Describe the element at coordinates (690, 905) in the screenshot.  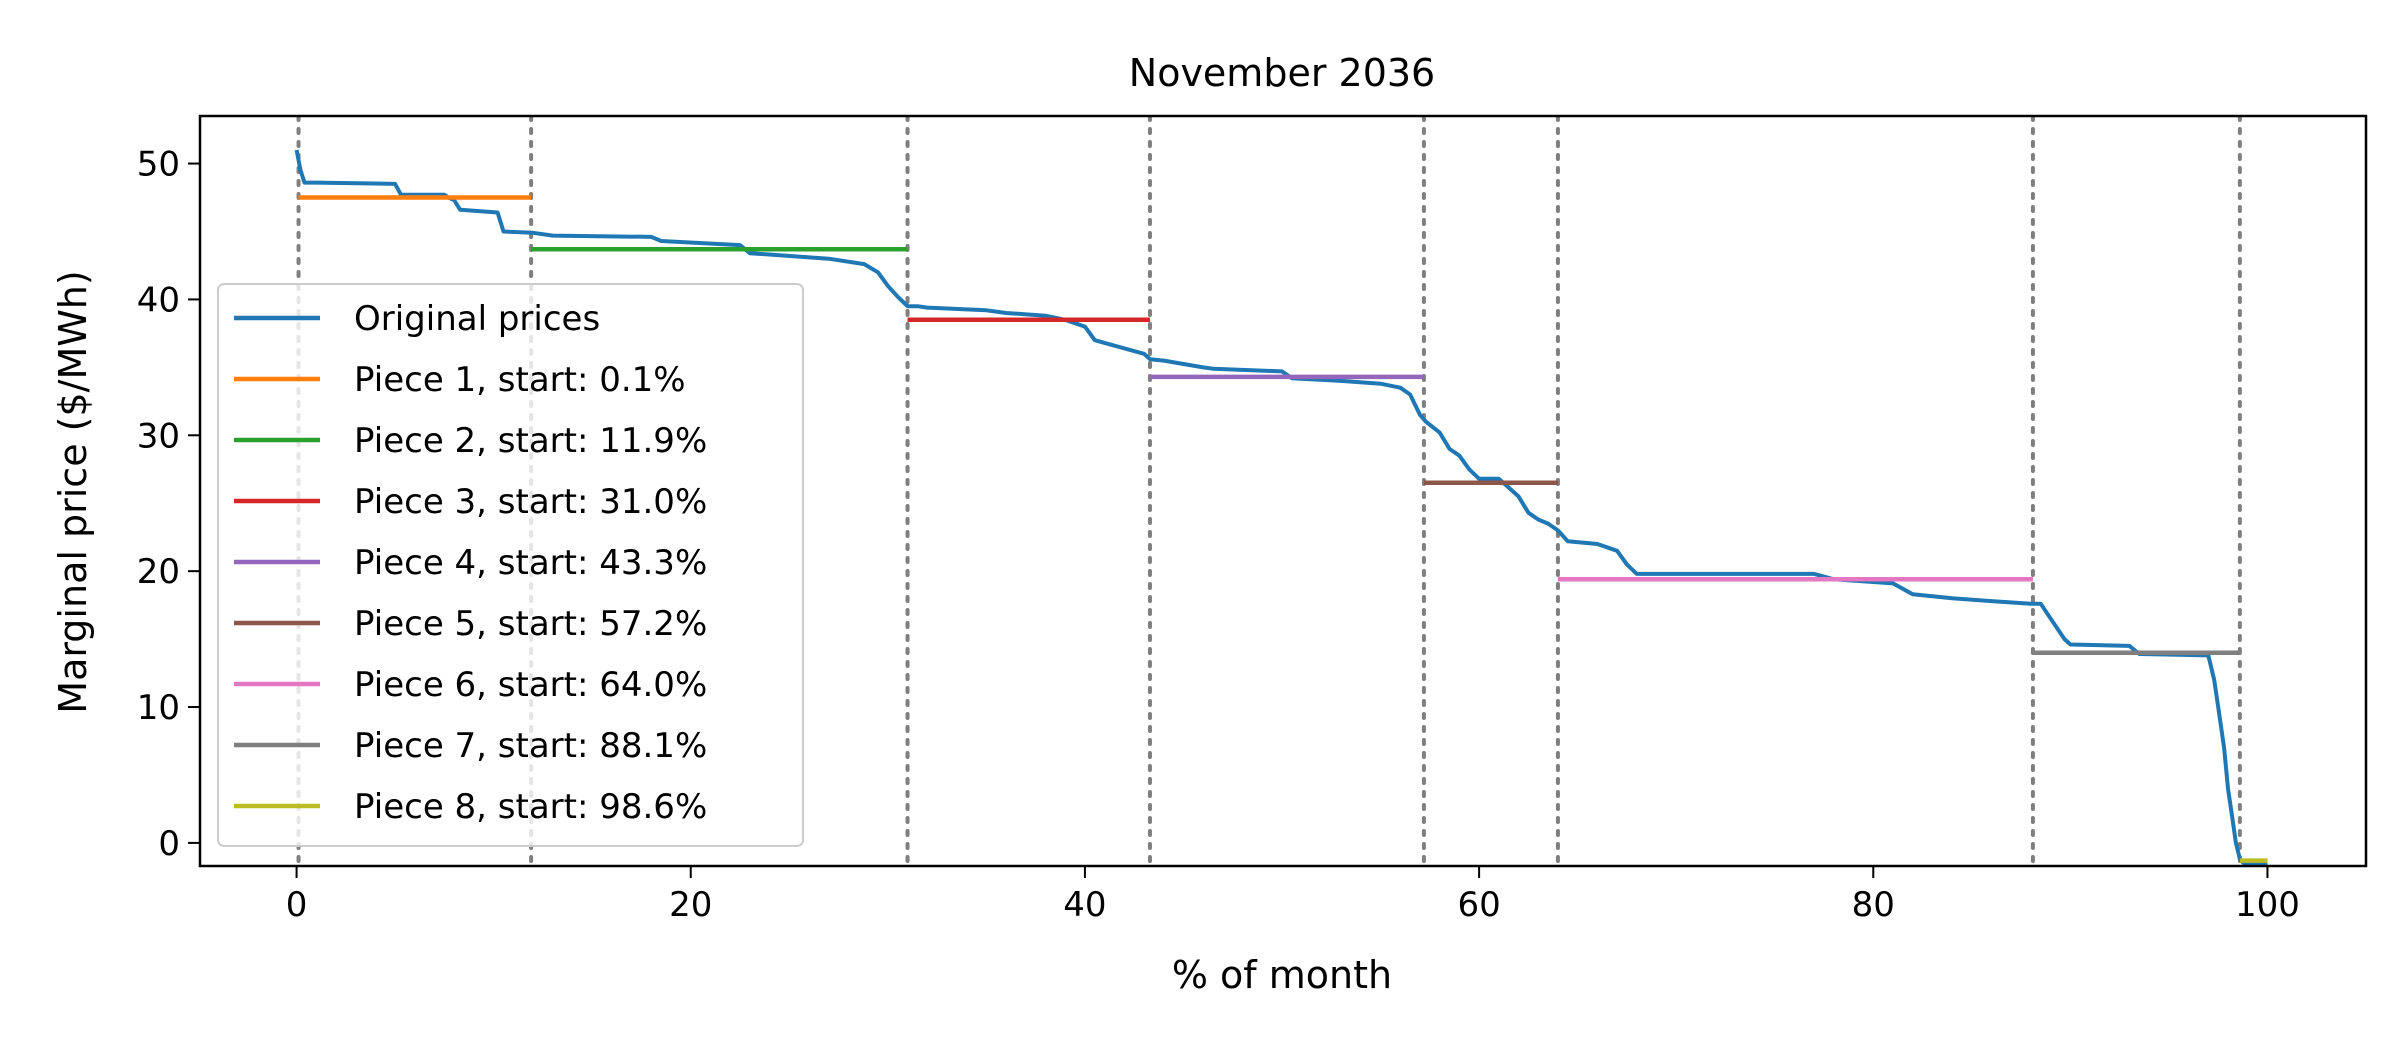
I see `x-tick-label: 20` at that location.